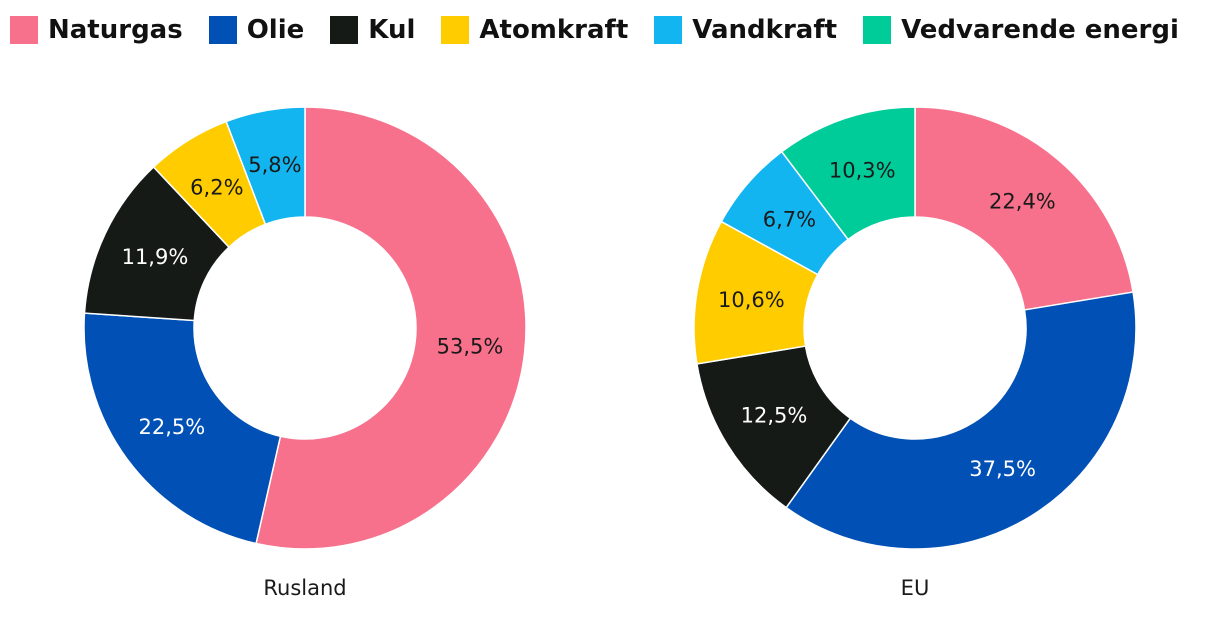  Describe the element at coordinates (751, 300) in the screenshot. I see `data-label-eu-atomkraft: 10,6%` at that location.